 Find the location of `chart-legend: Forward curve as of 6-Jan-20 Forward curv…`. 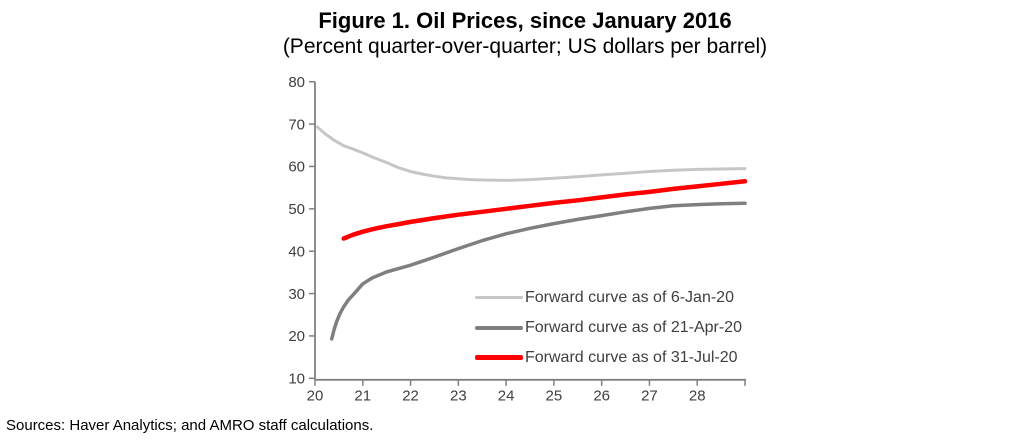

chart-legend: Forward curve as of 6-Jan-20 Forward curv… is located at coordinates (608, 332).